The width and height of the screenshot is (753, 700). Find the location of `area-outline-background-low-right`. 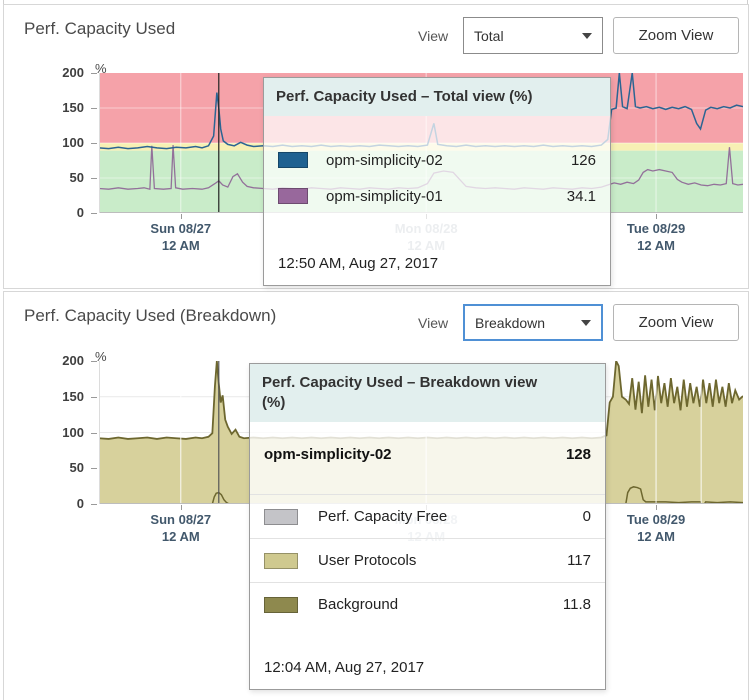

area-outline-background-low-right is located at coordinates (684, 495).